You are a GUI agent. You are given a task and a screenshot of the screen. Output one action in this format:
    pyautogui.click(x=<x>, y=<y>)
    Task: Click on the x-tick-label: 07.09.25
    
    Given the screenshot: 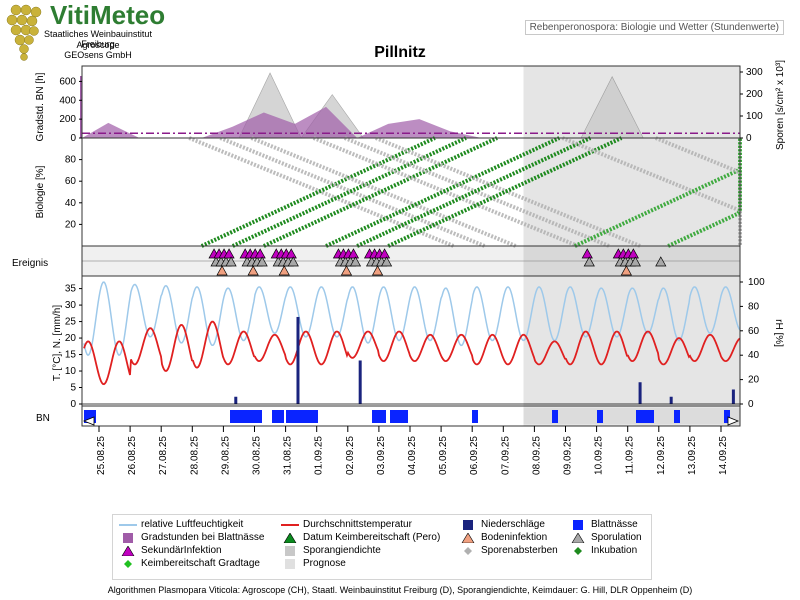 What is the action you would take?
    pyautogui.click(x=505, y=455)
    